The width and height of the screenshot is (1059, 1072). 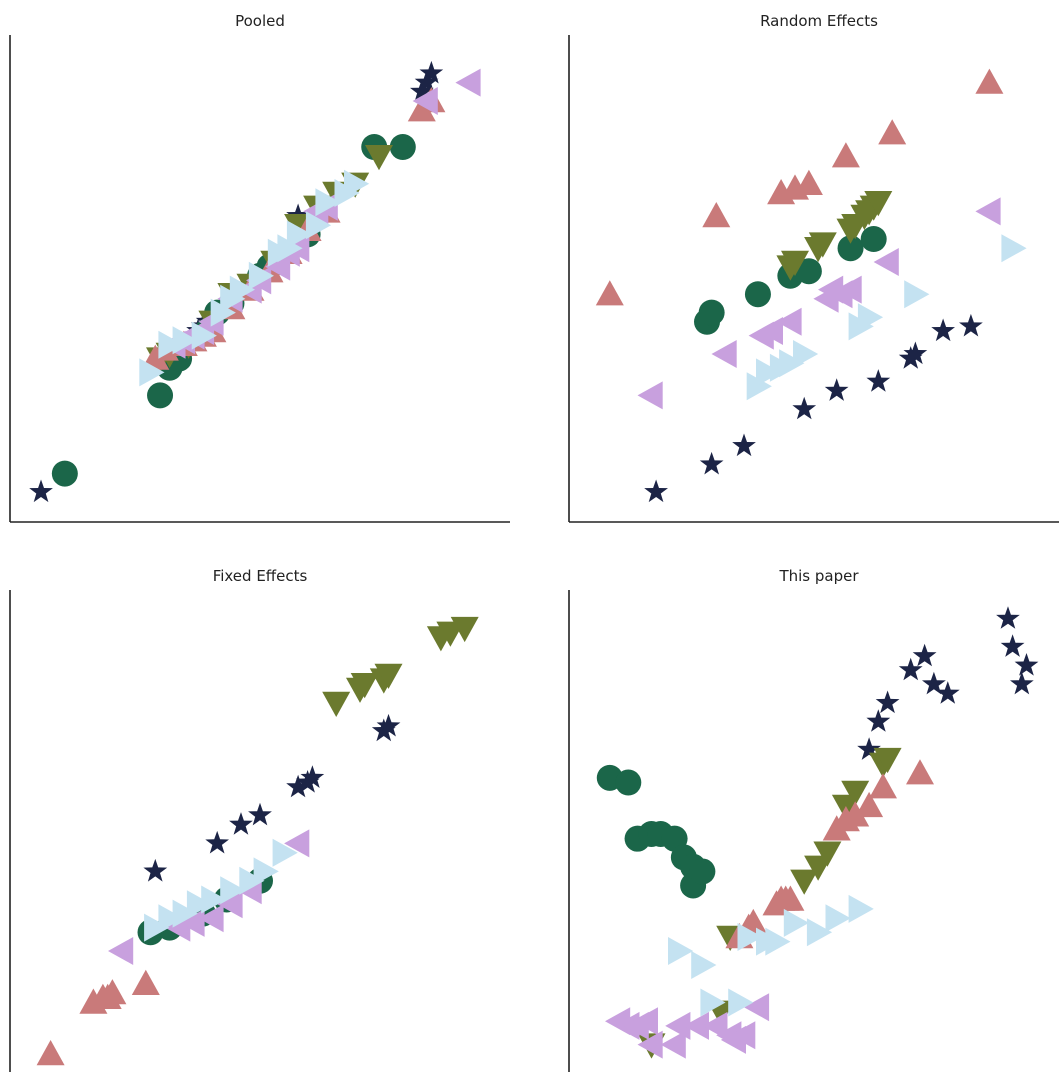 I want to click on panel-title-random-effects: Random Effects, so click(x=819, y=21).